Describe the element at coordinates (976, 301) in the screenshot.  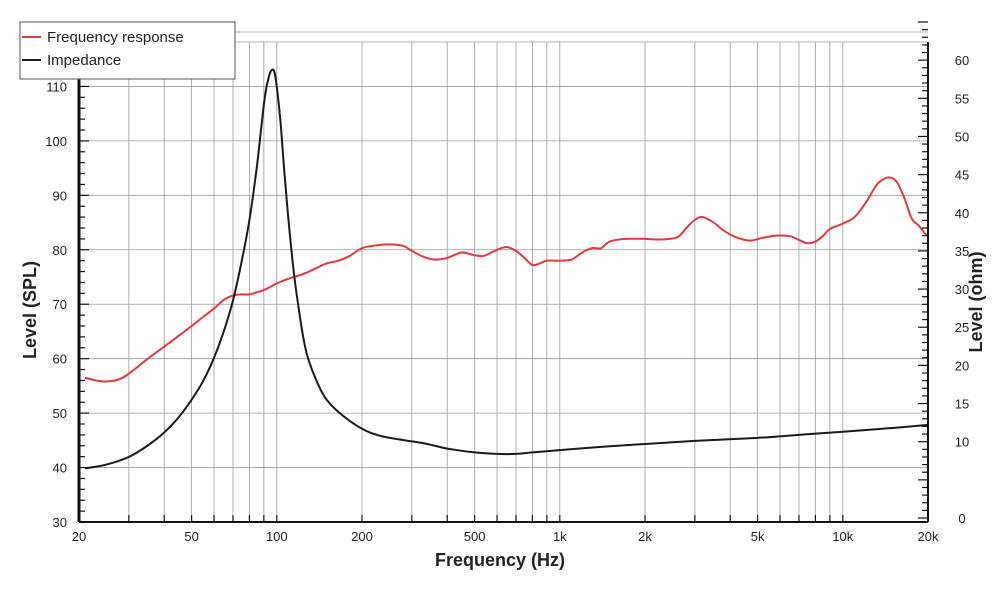
I see `y2-axis-title: Level (ohm)` at that location.